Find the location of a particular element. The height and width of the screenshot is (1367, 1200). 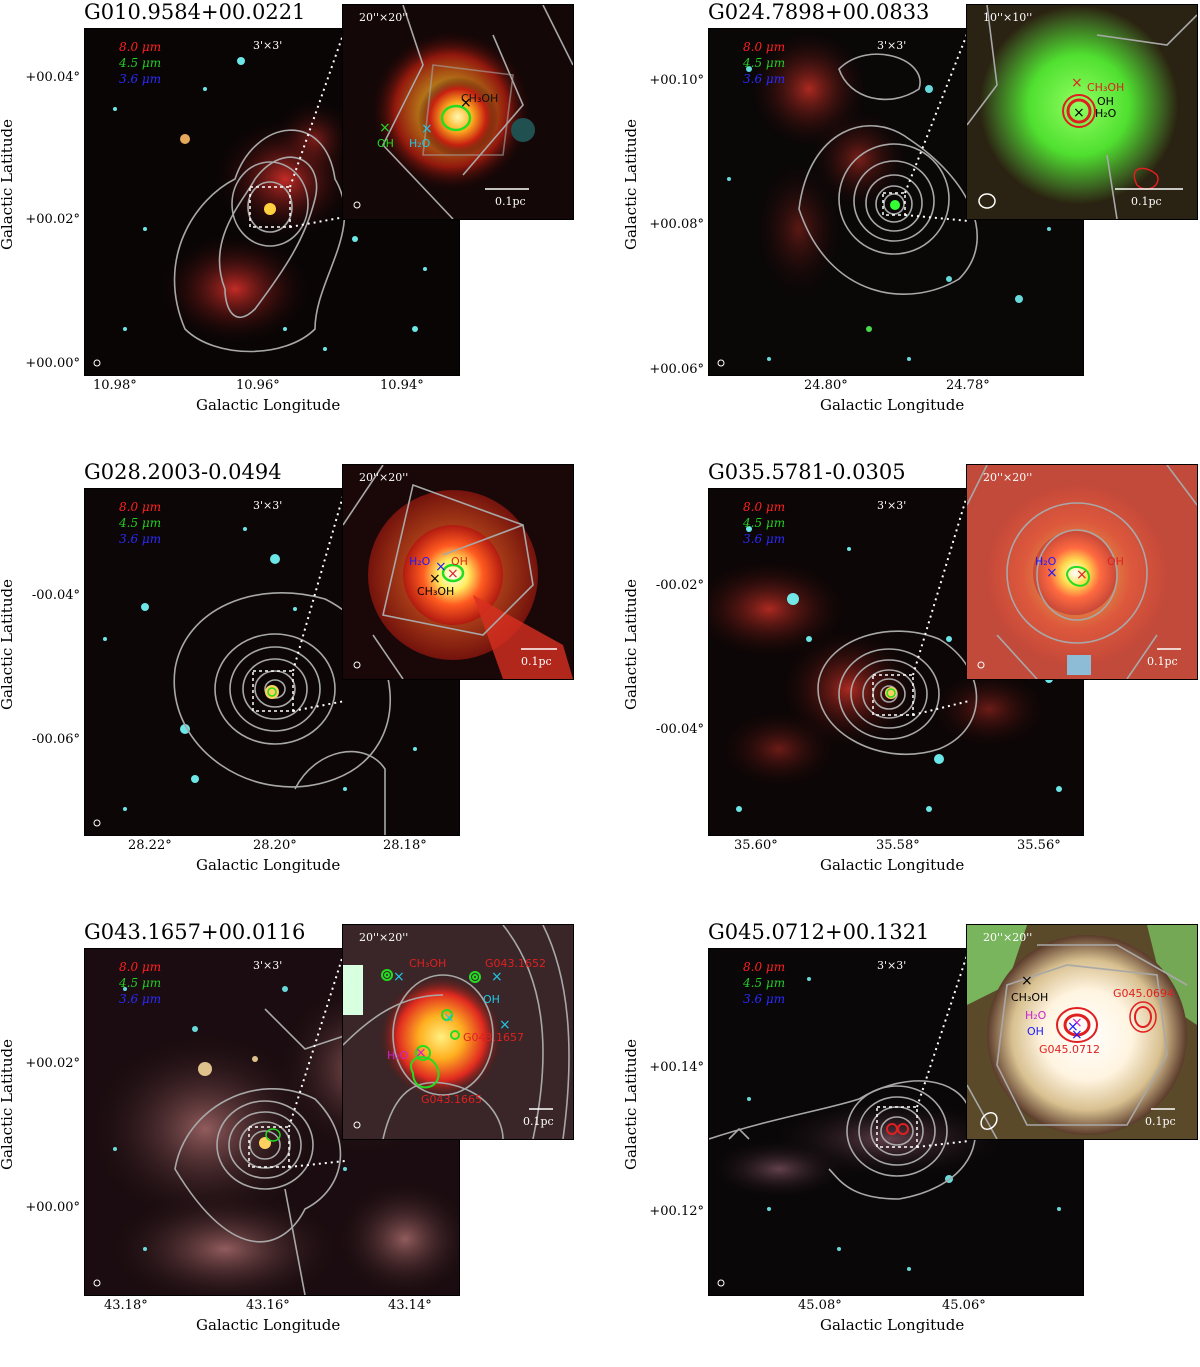

x-tick: 28.18° is located at coordinates (405, 845).